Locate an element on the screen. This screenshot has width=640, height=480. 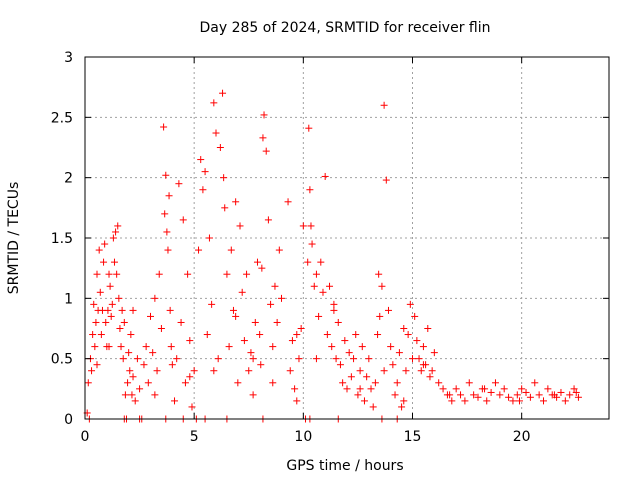
x-tick-label: 20 is located at coordinates (522, 437).